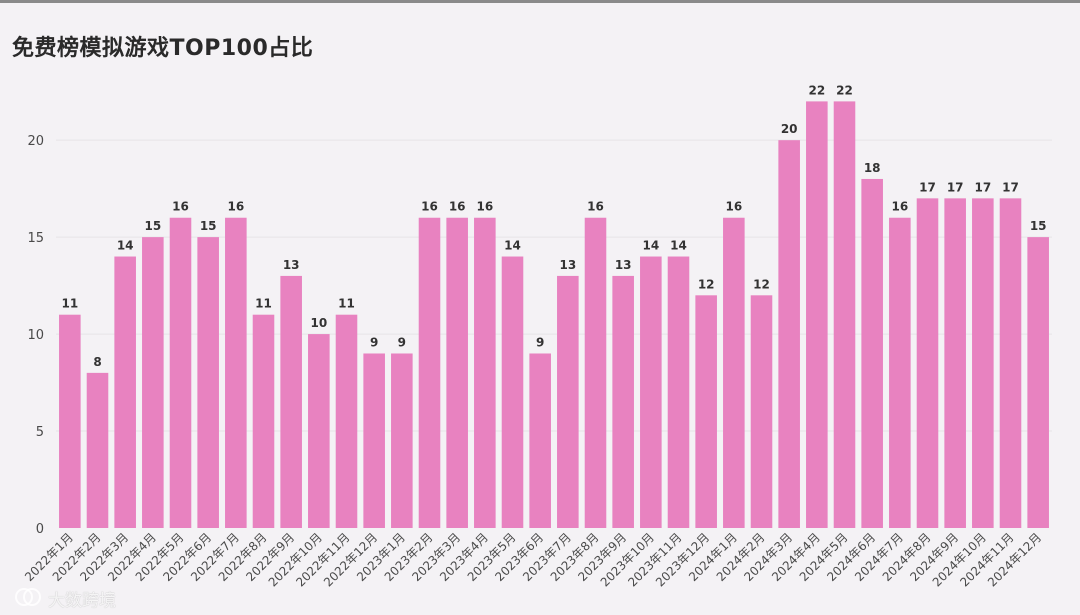  What do you see at coordinates (872, 168) in the screenshot?
I see `data-label: 18` at bounding box center [872, 168].